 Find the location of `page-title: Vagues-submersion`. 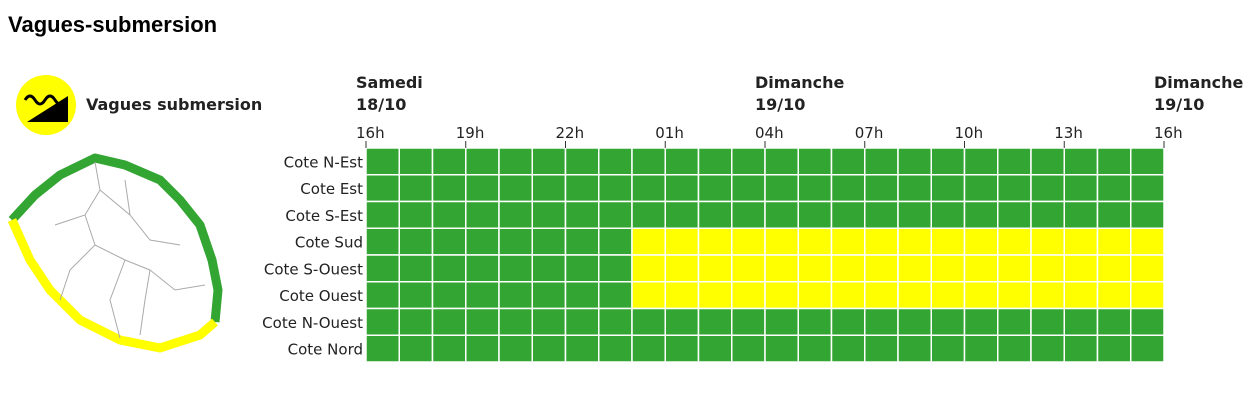

page-title: Vagues-submersion is located at coordinates (113, 24).